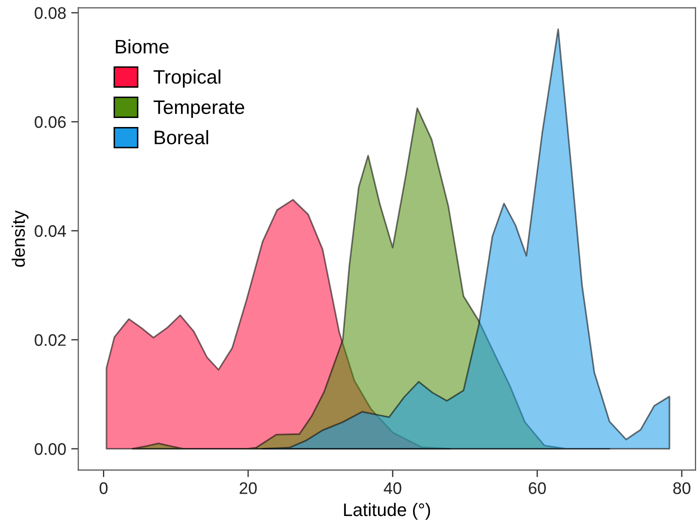 The height and width of the screenshot is (524, 699). I want to click on x-tick-label: 20, so click(248, 488).